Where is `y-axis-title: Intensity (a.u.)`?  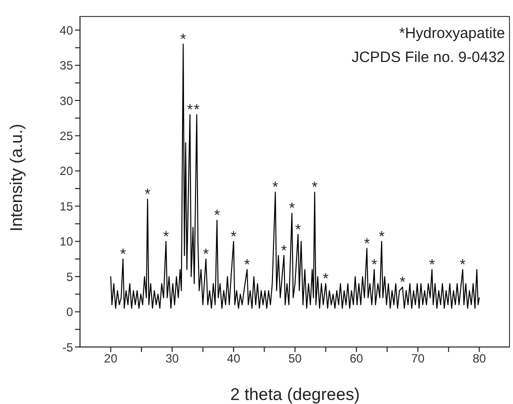 y-axis-title: Intensity (a.u.) is located at coordinates (16, 178).